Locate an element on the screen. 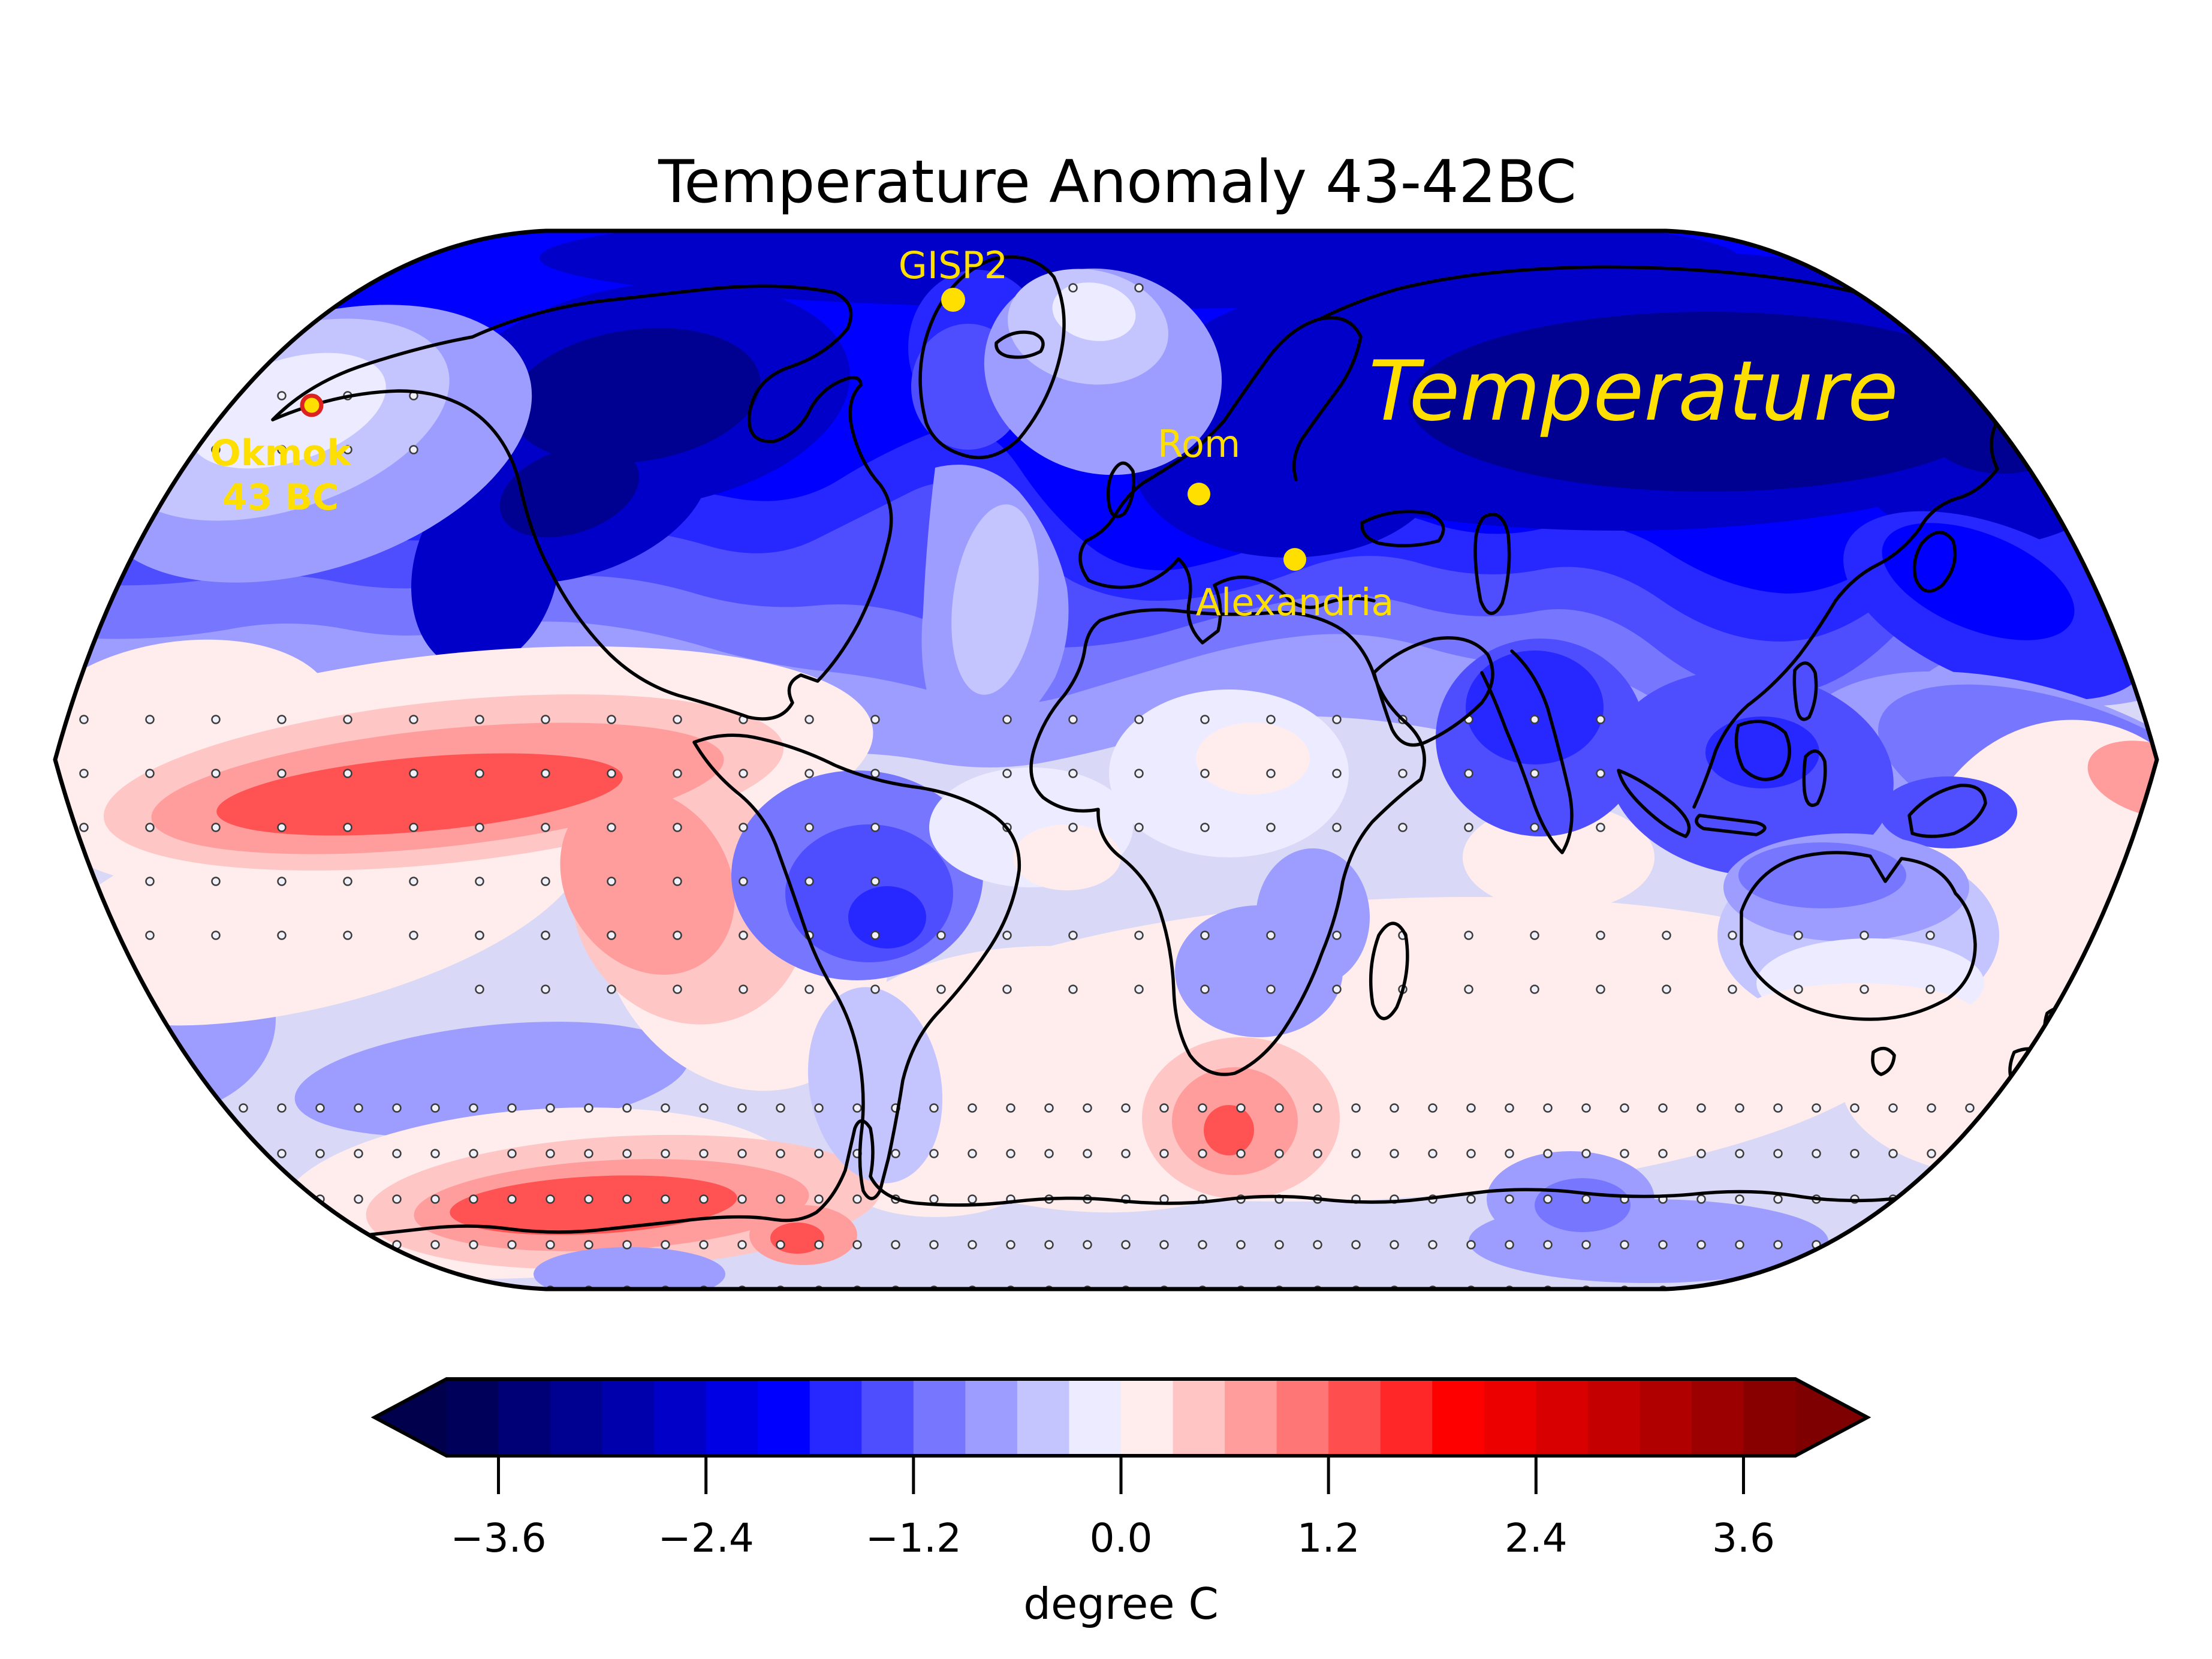  colorbar-tick-label: −1.2 is located at coordinates (914, 1538).